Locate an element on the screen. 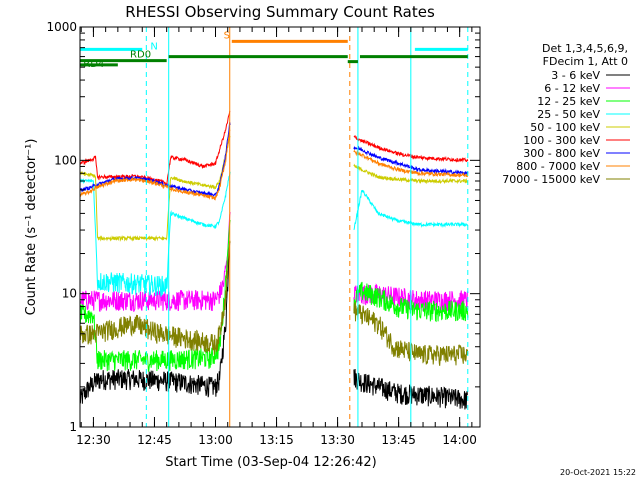 This screenshot has width=640, height=480. flag-label-1: N is located at coordinates (153, 46).